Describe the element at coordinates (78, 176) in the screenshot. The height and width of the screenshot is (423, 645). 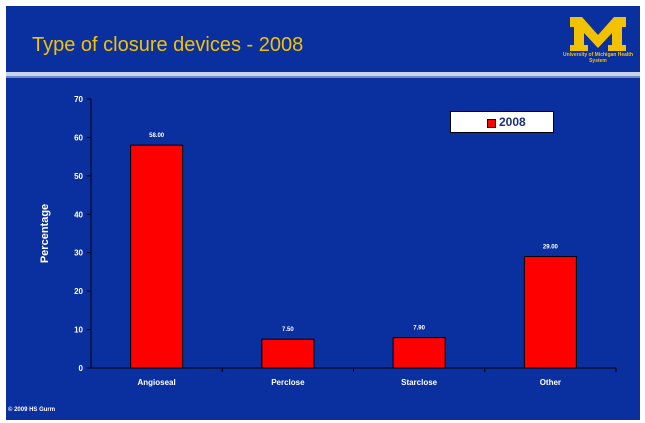
I see `y-tick-label: 50` at that location.